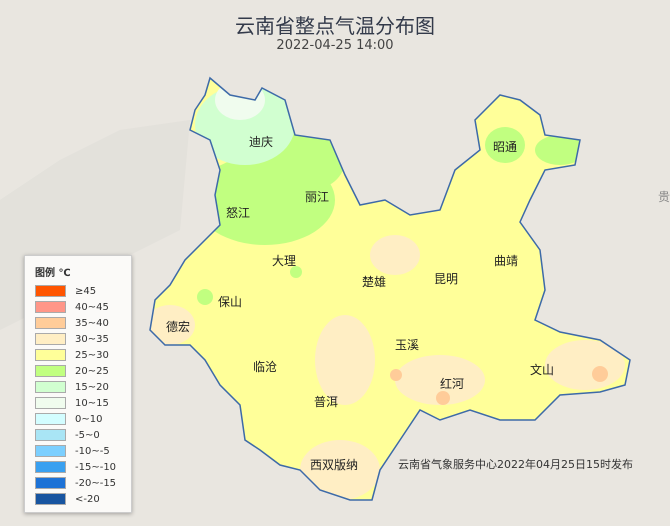 This screenshot has height=526, width=670. I want to click on legend-item: <-20, so click(83, 499).